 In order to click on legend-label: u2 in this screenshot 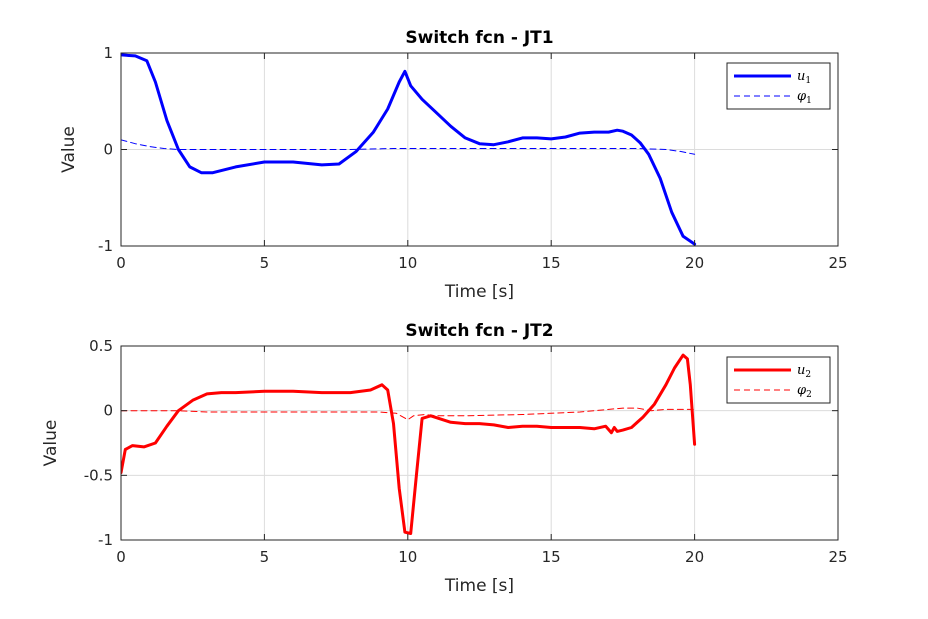, I will do `click(804, 371)`.